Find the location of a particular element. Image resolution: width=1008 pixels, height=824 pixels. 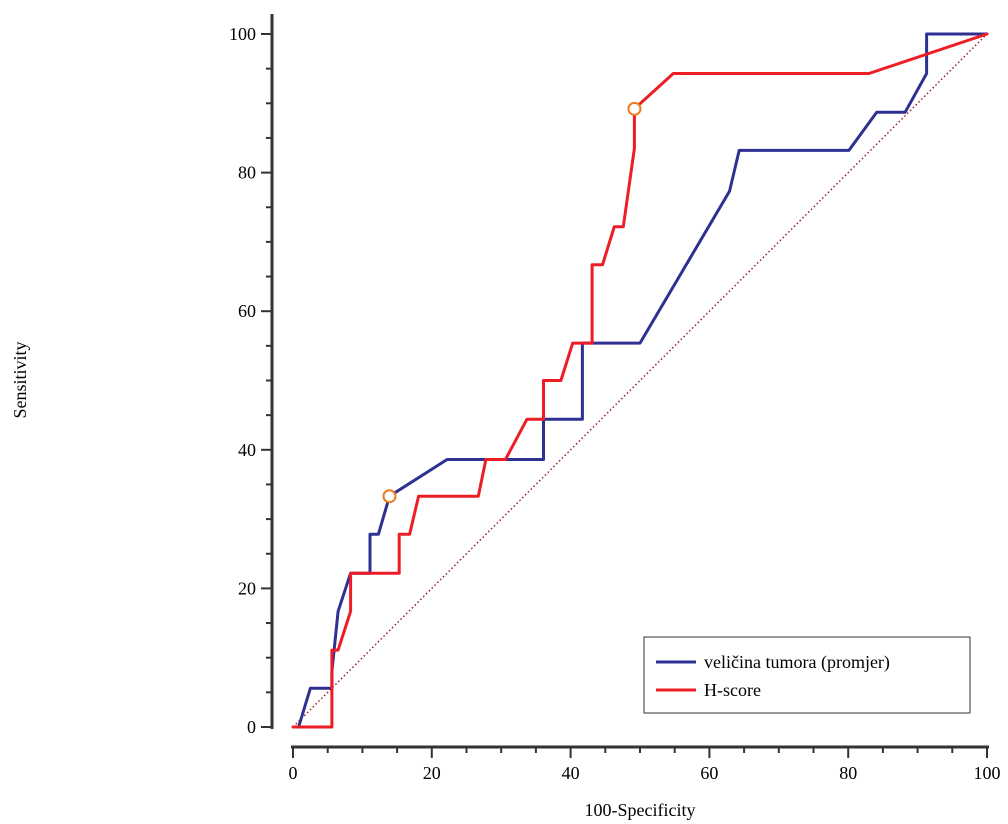

legend-box is located at coordinates (807, 675).